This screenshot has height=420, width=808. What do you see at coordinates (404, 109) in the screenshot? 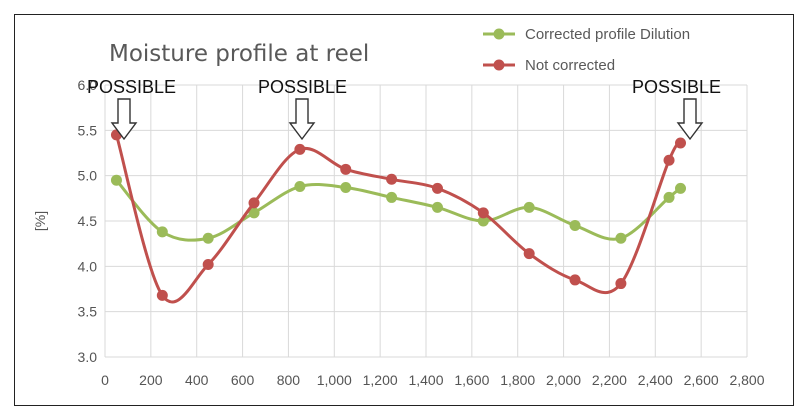
I see `annotation-layer: POSSIBLE POSSIBLE POSSIBLE` at bounding box center [404, 109].